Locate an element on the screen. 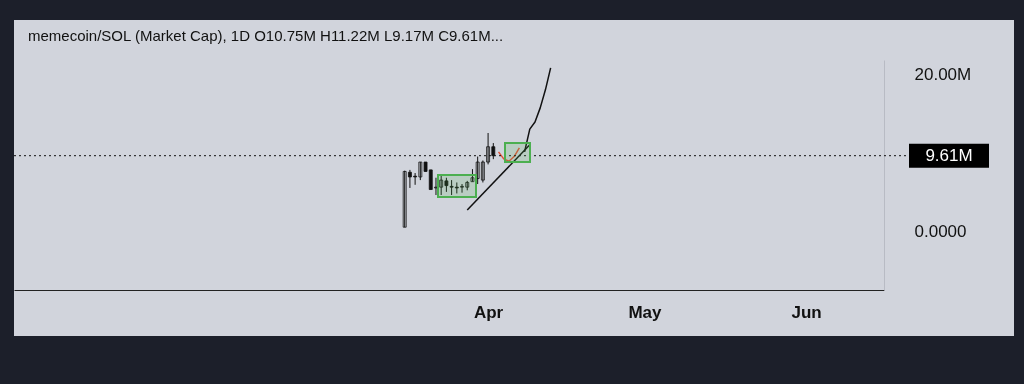  y-tick-label: 0.0000 is located at coordinates (940, 231).